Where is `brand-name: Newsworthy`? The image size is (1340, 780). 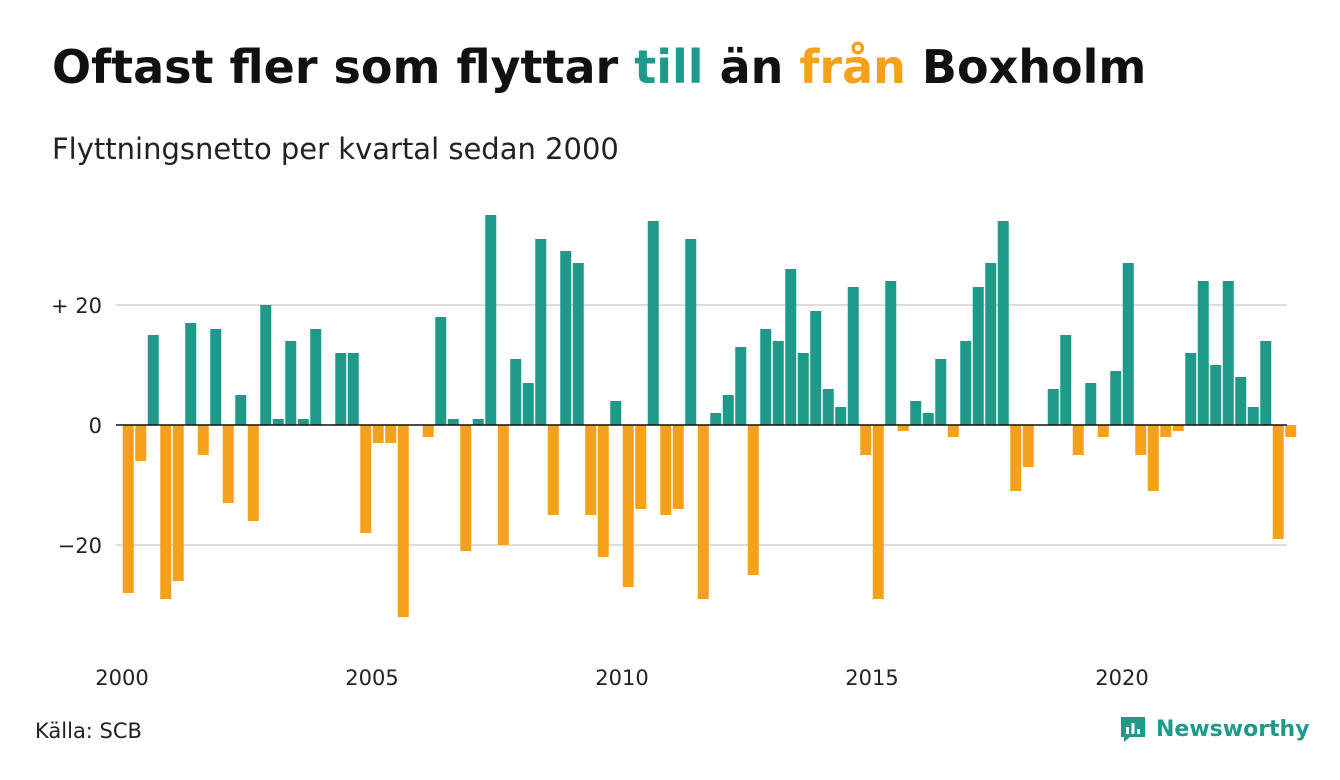 brand-name: Newsworthy is located at coordinates (1233, 729).